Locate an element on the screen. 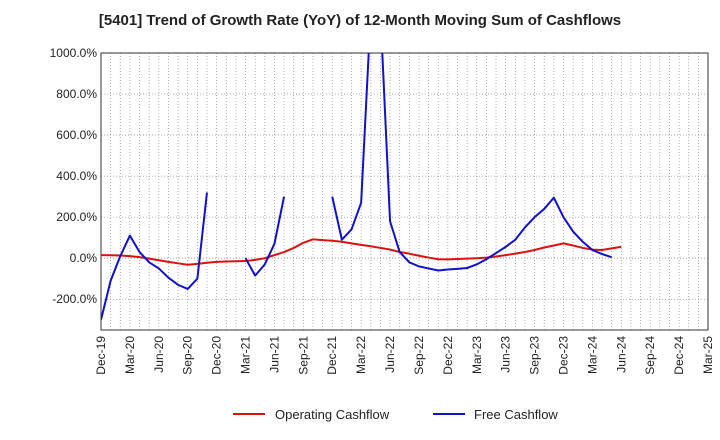 This screenshot has height=440, width=720. x-tick-label: Mar-20 is located at coordinates (130, 355).